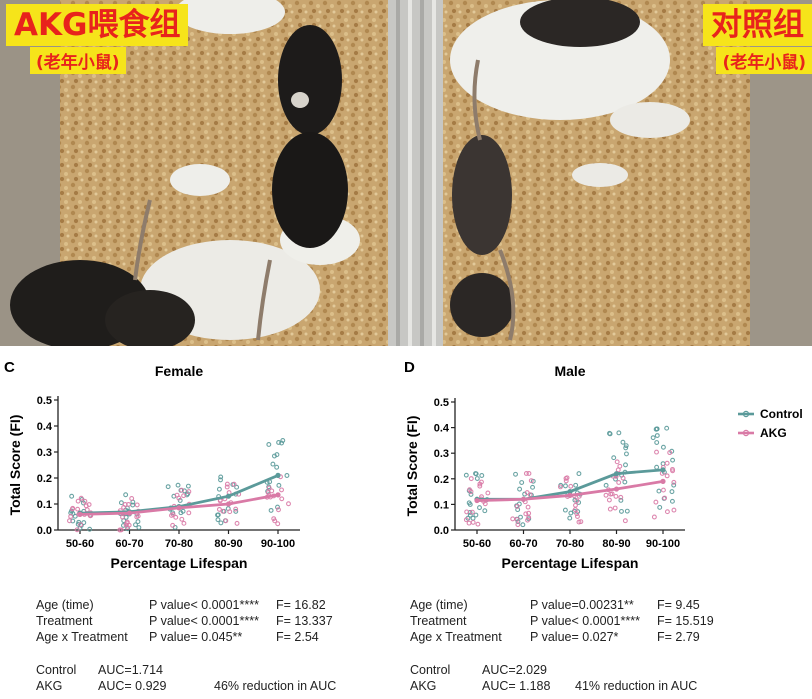 The width and height of the screenshot is (812, 699). I want to click on stats-label: Age x Treatment, so click(82, 637).